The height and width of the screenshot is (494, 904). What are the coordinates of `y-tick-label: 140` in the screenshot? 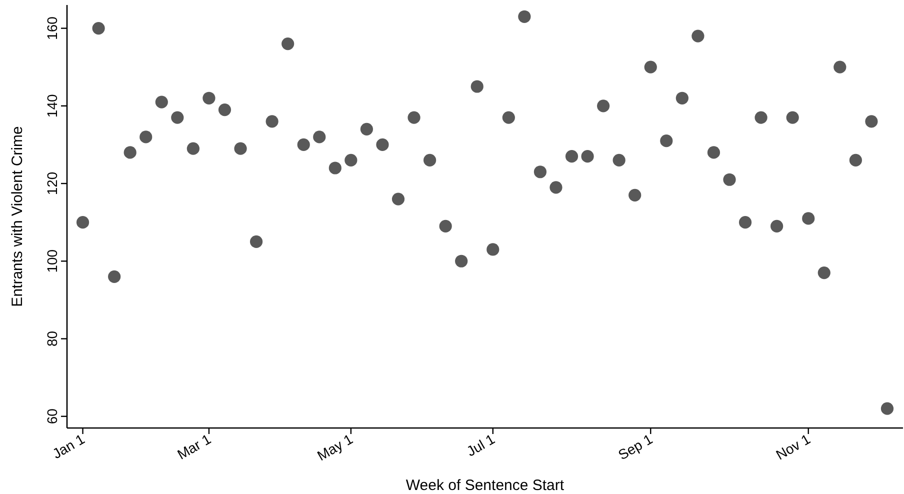 It's located at (52, 106).